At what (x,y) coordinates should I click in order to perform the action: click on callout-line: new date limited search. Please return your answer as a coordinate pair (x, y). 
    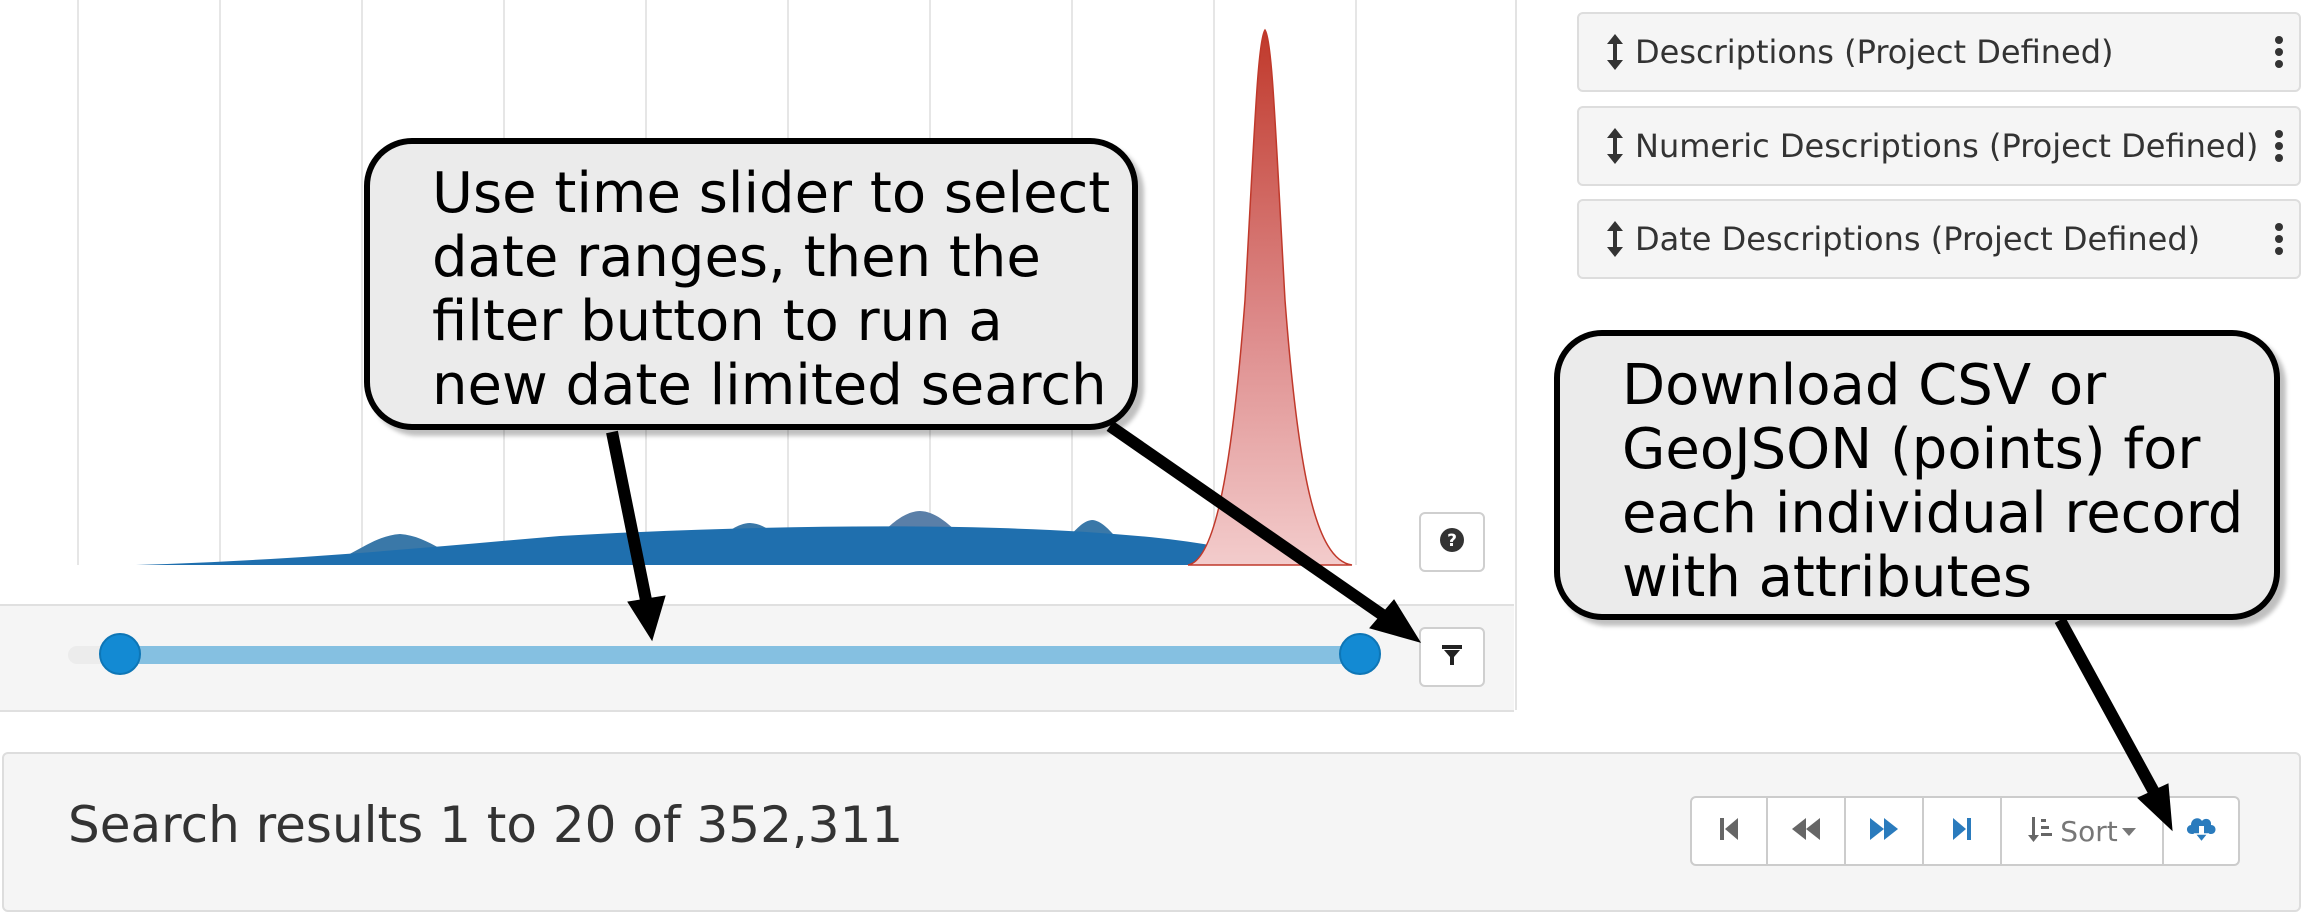
    Looking at the image, I should click on (769, 385).